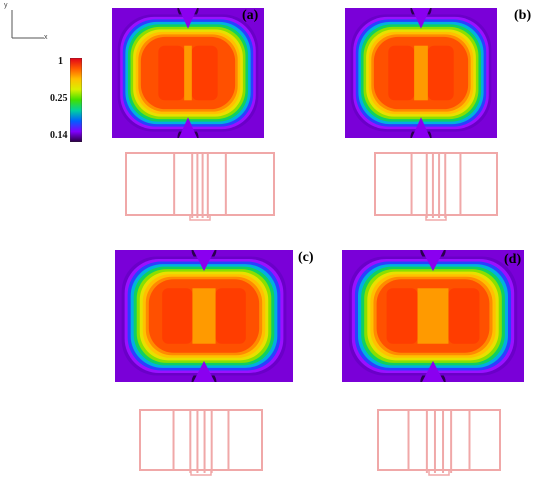 This screenshot has width=550, height=485. Describe the element at coordinates (46, 37) in the screenshot. I see `x-axis-label: x` at that location.